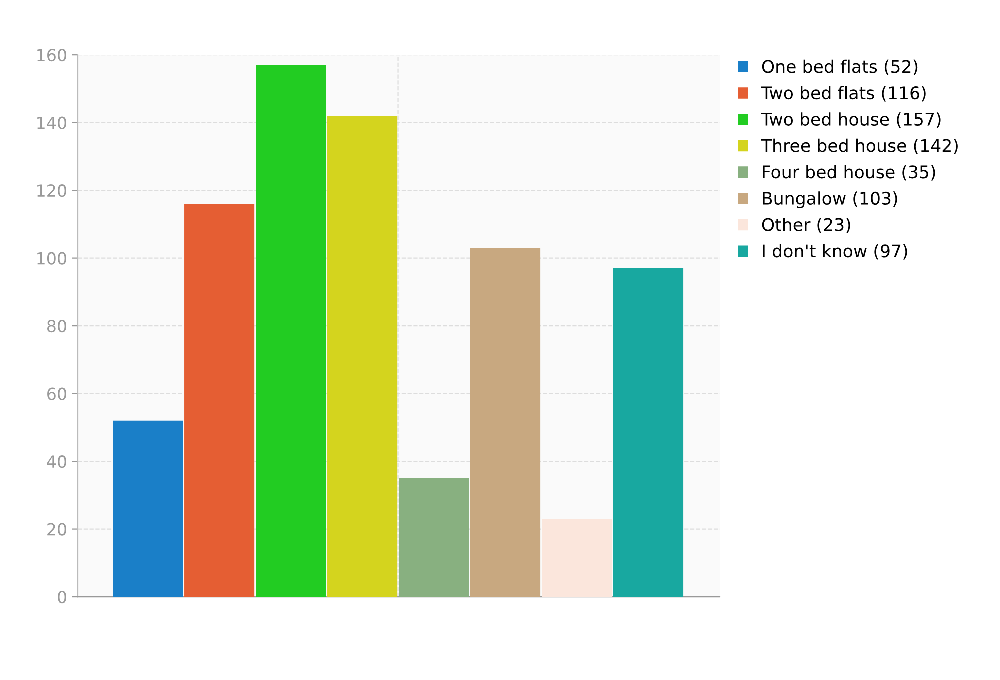 This screenshot has height=680, width=1000. Describe the element at coordinates (859, 146) in the screenshot. I see `legend-label: Three bed house (142)` at that location.